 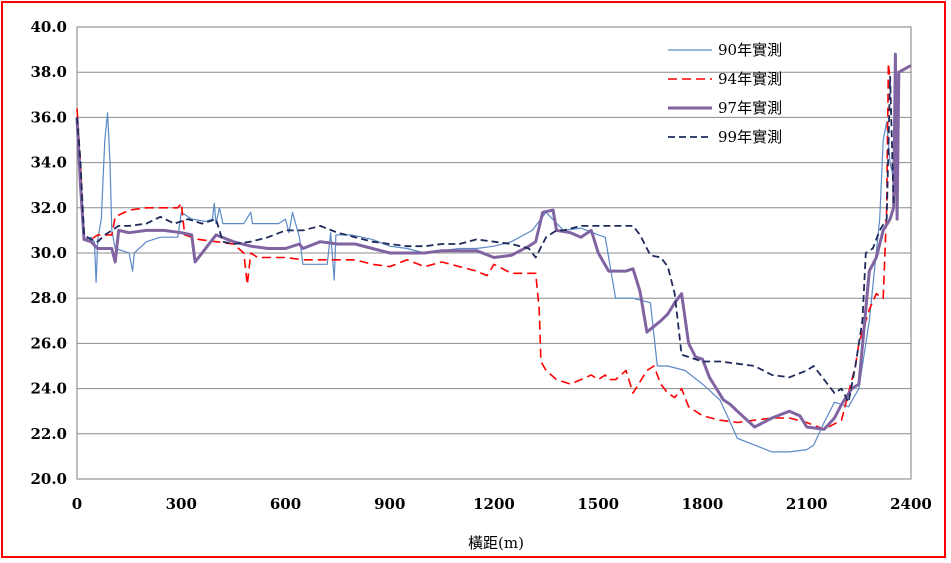 I want to click on x-tick-label: 300, so click(x=181, y=504).